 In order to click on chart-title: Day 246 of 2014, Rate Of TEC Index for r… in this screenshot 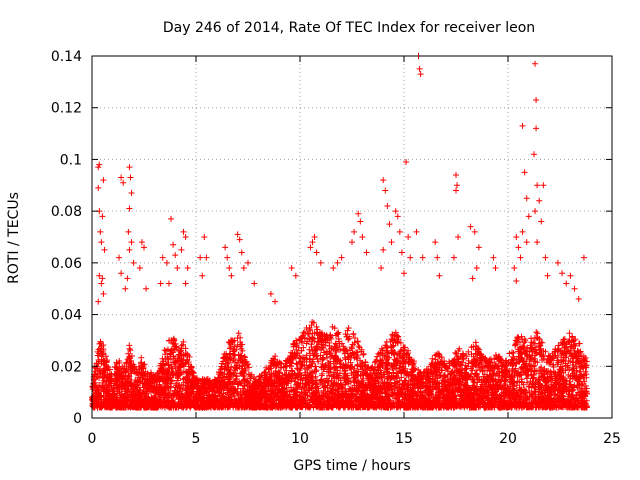, I will do `click(349, 28)`.